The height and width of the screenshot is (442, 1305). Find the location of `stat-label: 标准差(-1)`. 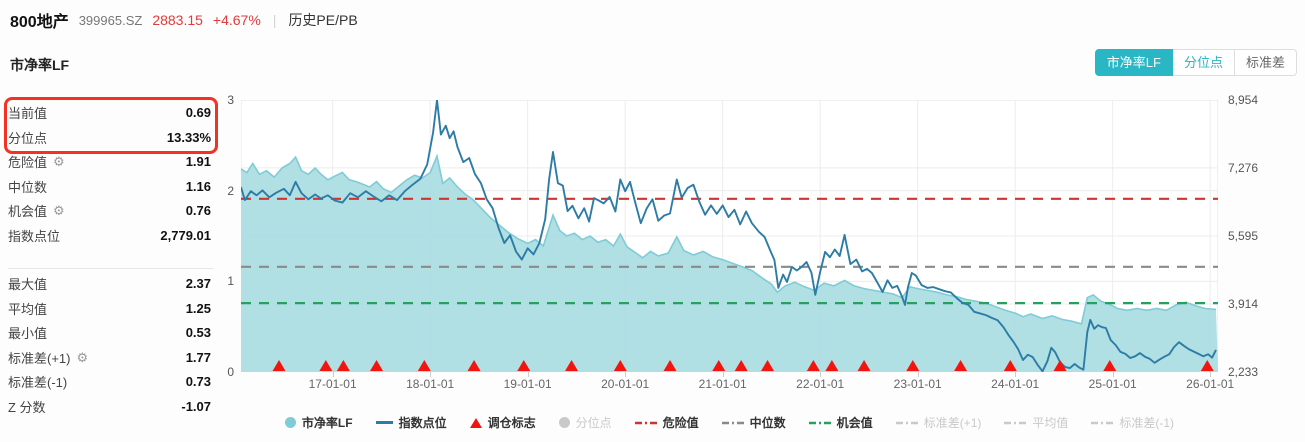

stat-label: 标准差(-1) is located at coordinates (38, 383).